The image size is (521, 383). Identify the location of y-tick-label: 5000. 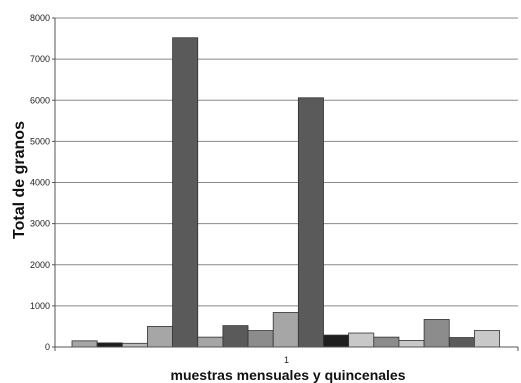
(40, 141).